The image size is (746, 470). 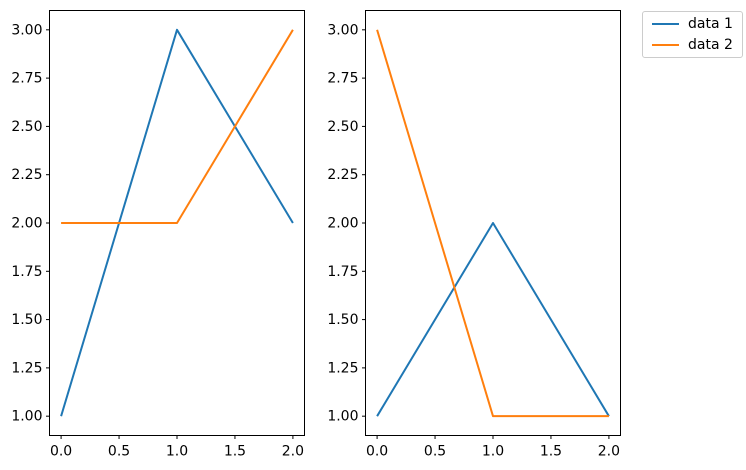 I want to click on legend-label-data-1: data 1, so click(x=710, y=24).